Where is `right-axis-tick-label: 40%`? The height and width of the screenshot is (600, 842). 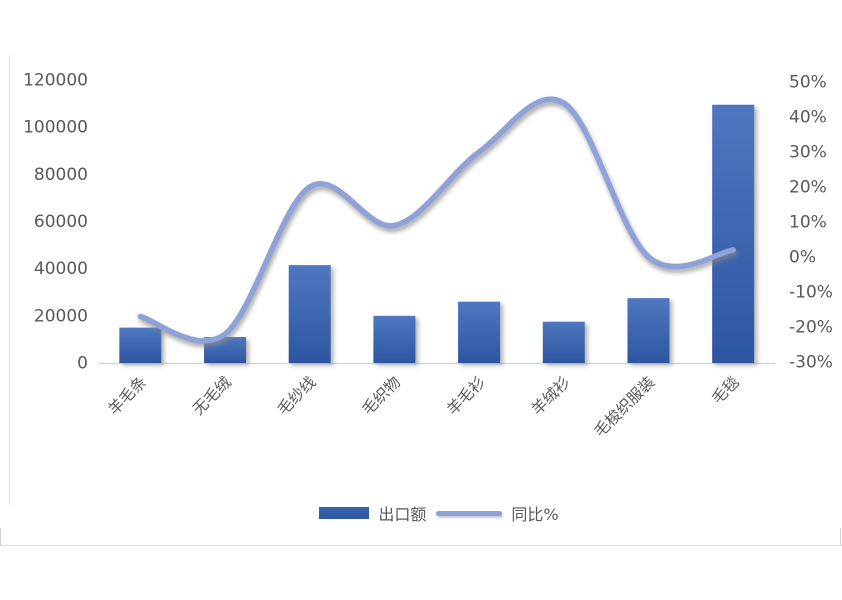 right-axis-tick-label: 40% is located at coordinates (808, 118).